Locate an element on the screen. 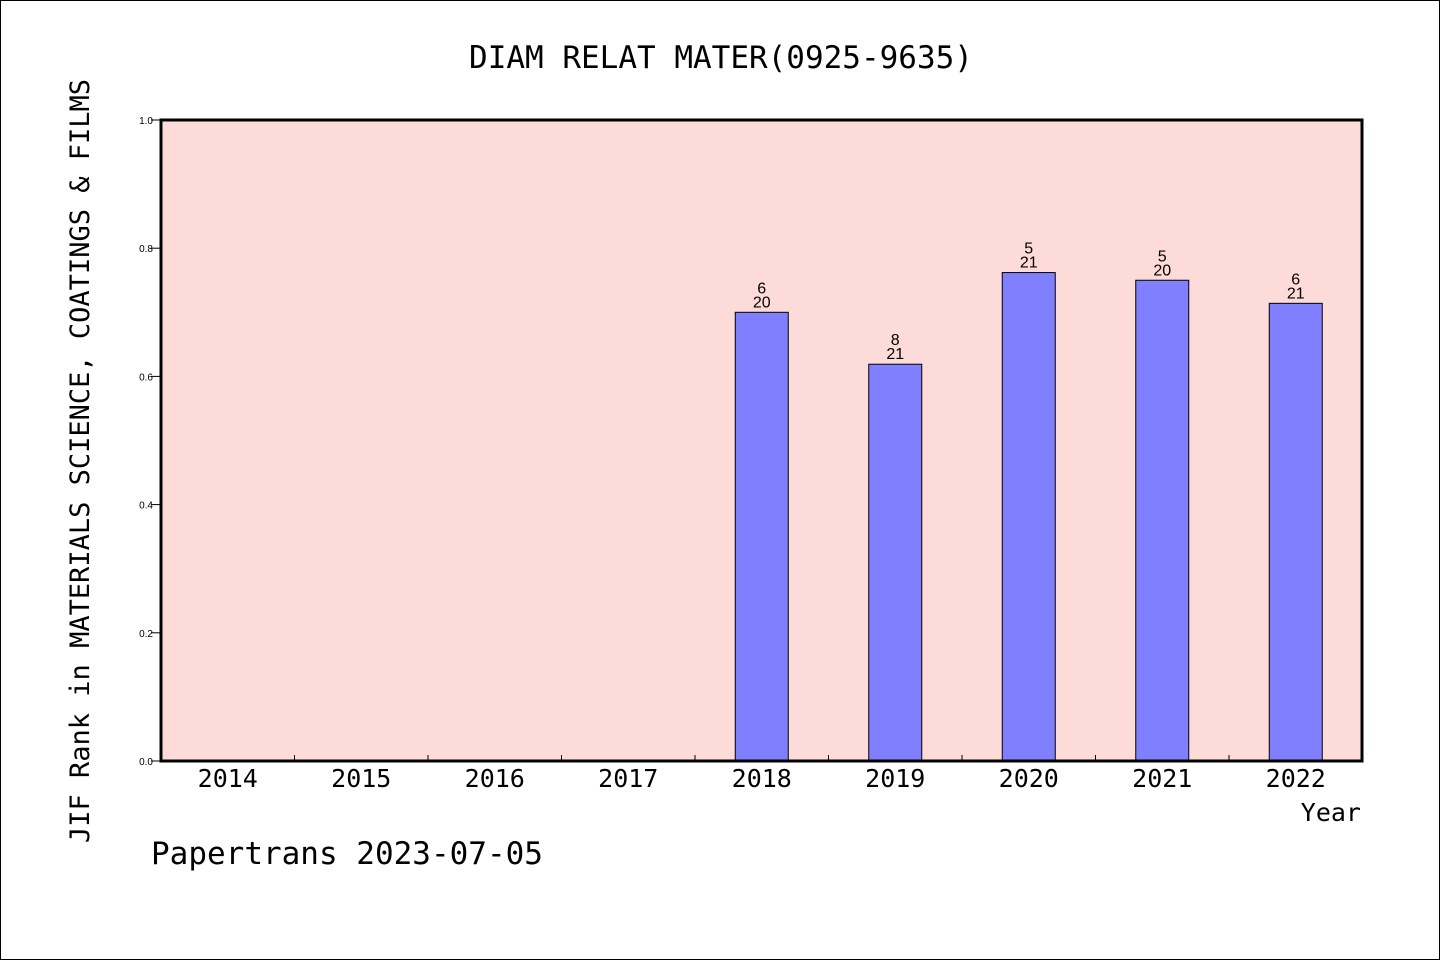 The height and width of the screenshot is (961, 1440). y-tick-label: 0.4 is located at coordinates (146, 506).